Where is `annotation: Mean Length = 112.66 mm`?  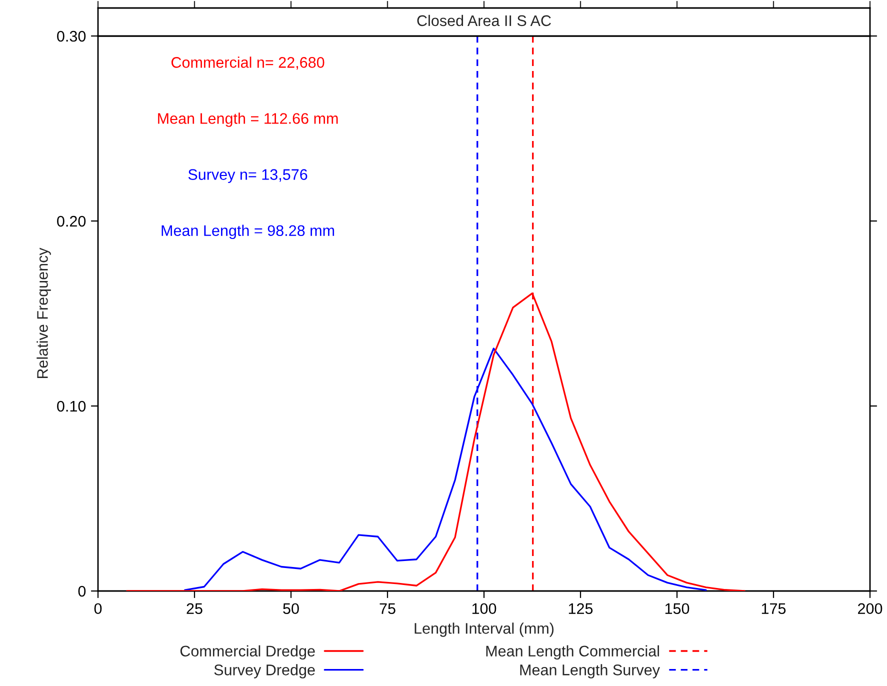 annotation: Mean Length = 112.66 mm is located at coordinates (248, 119).